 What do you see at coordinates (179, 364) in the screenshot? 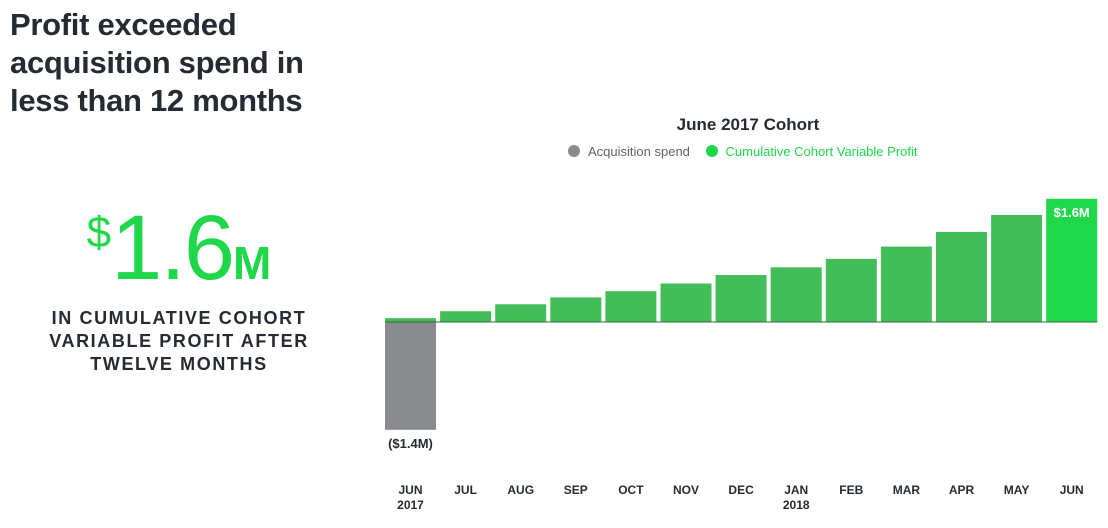
I see `stat-caption-line-3: TWELVE MONTHS` at bounding box center [179, 364].